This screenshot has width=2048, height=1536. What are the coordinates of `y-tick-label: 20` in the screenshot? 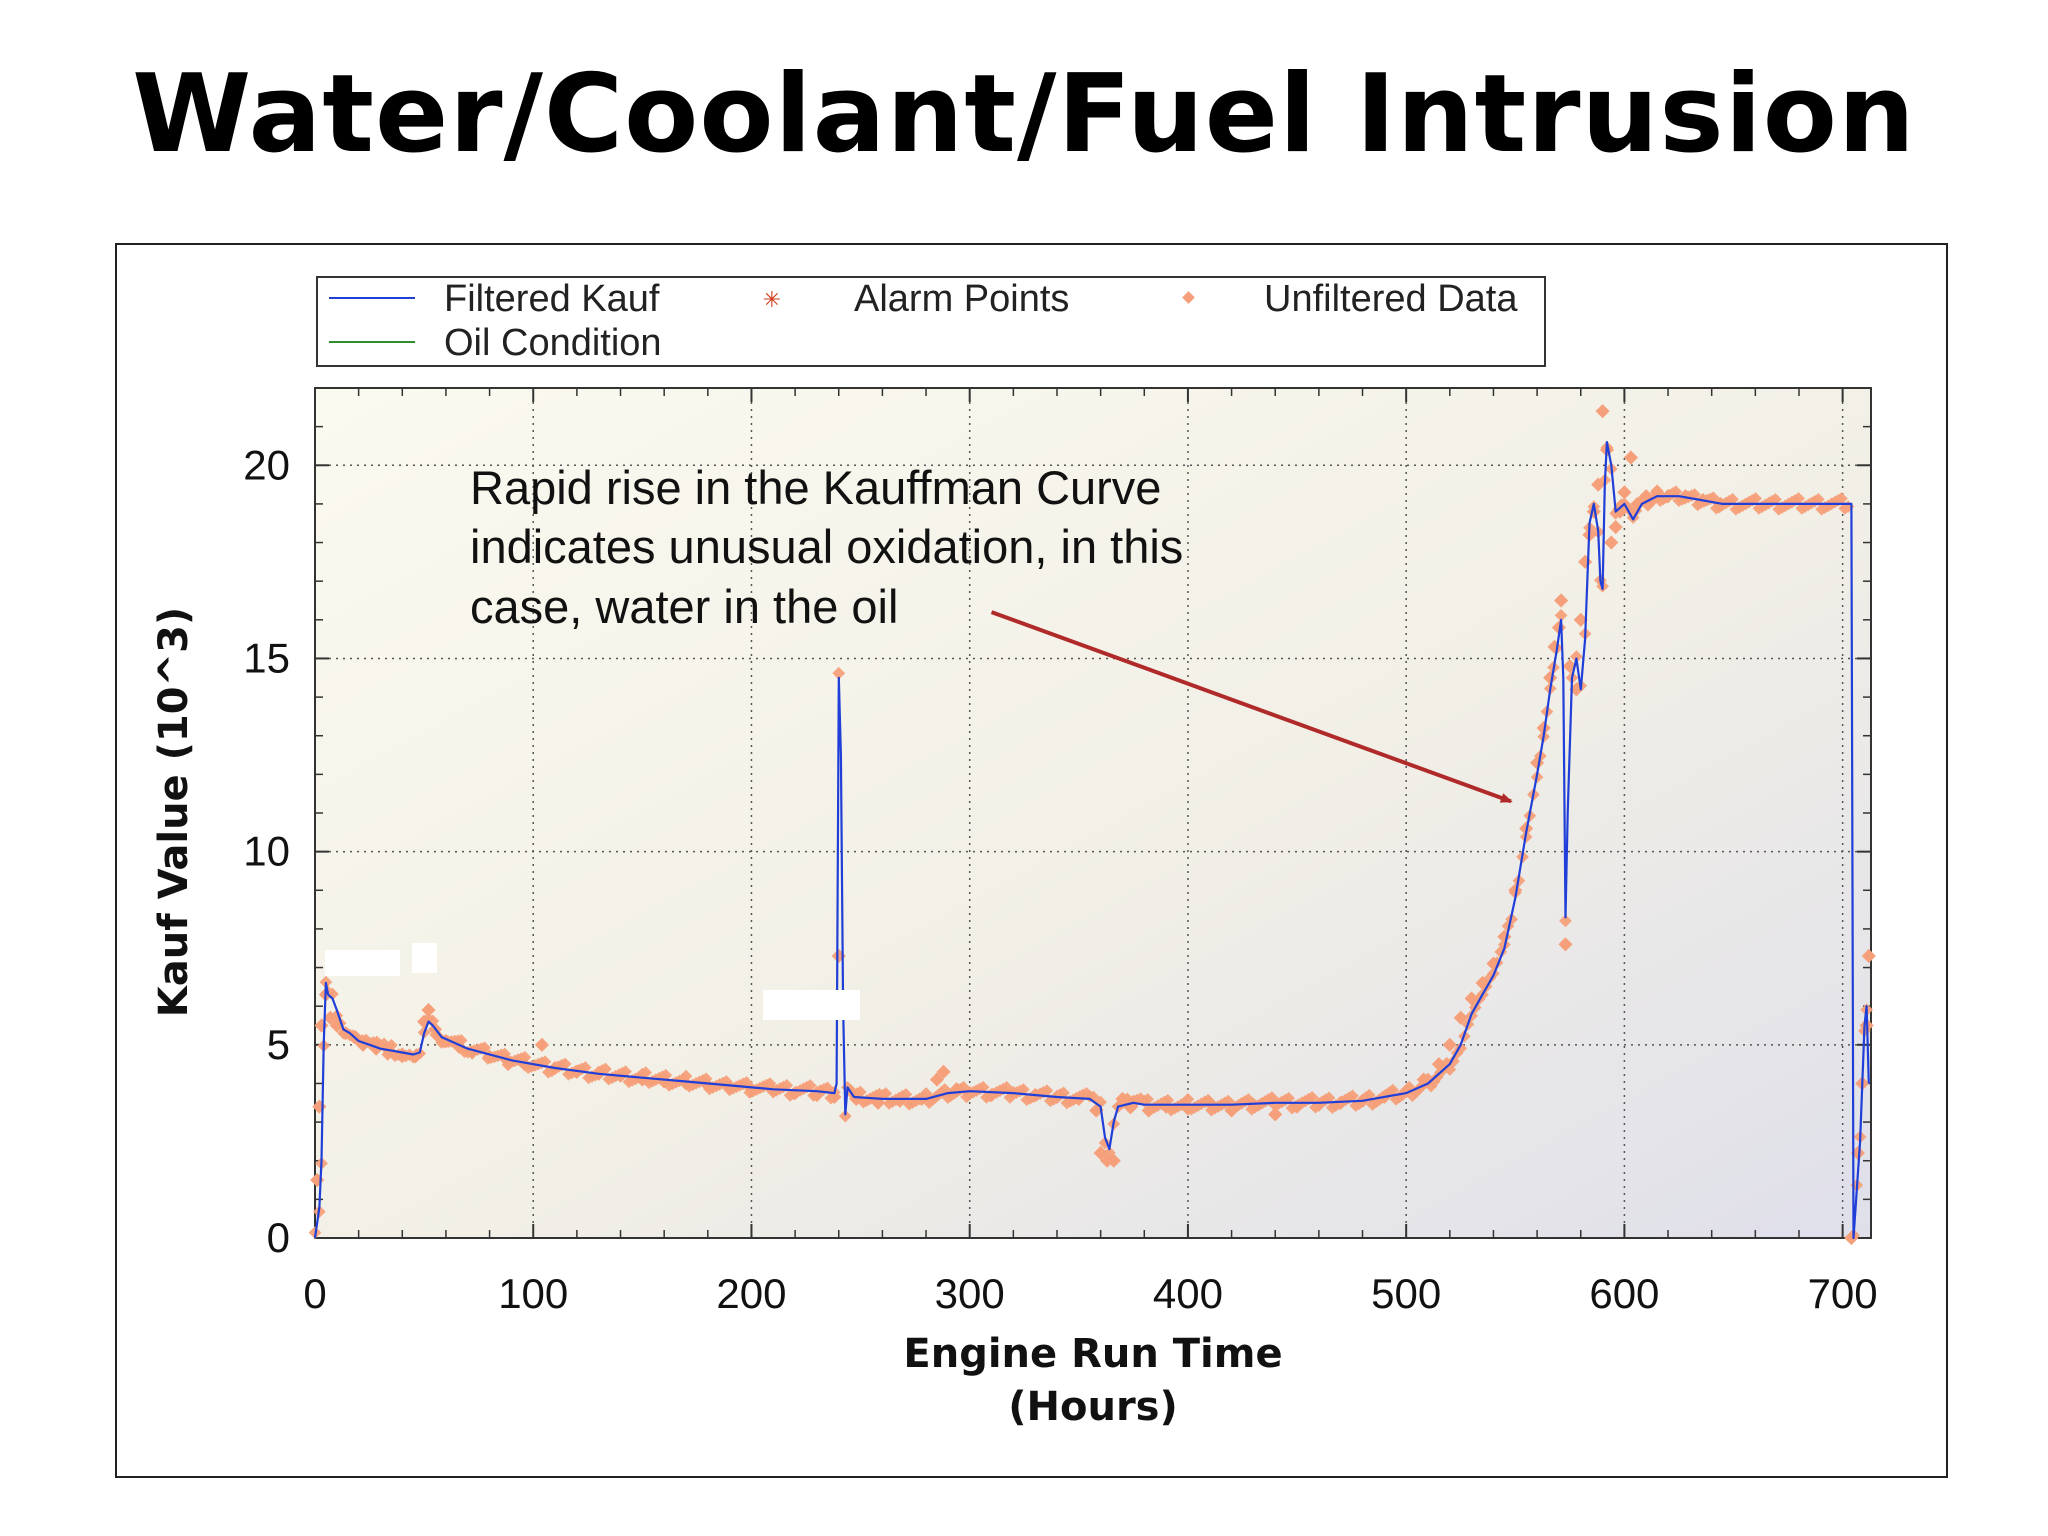 It's located at (266, 464).